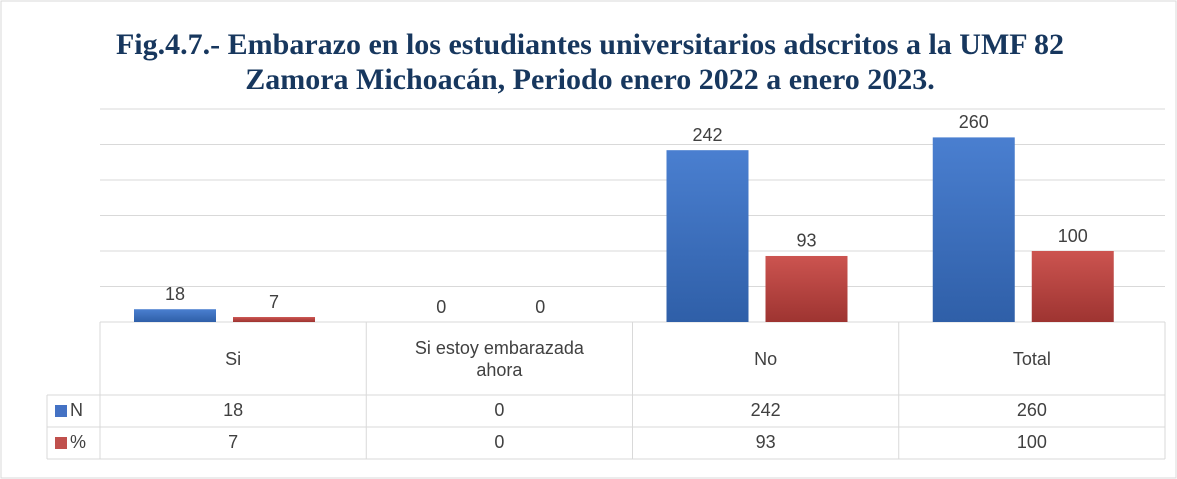 This screenshot has width=1177, height=479. Describe the element at coordinates (76, 410) in the screenshot. I see `legend-label: N` at that location.